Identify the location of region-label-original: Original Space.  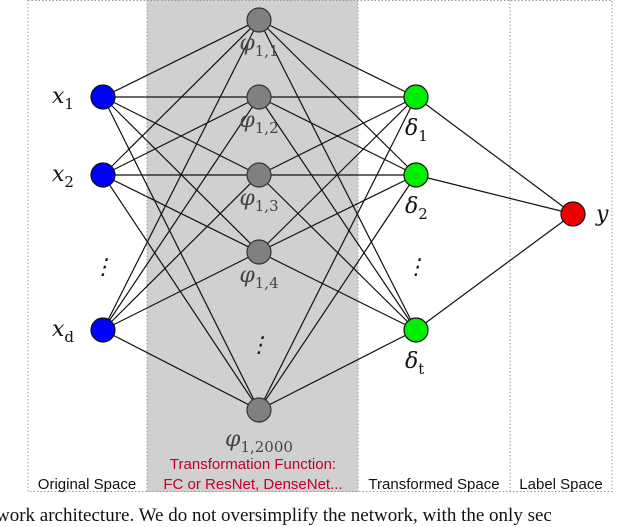
(87, 484).